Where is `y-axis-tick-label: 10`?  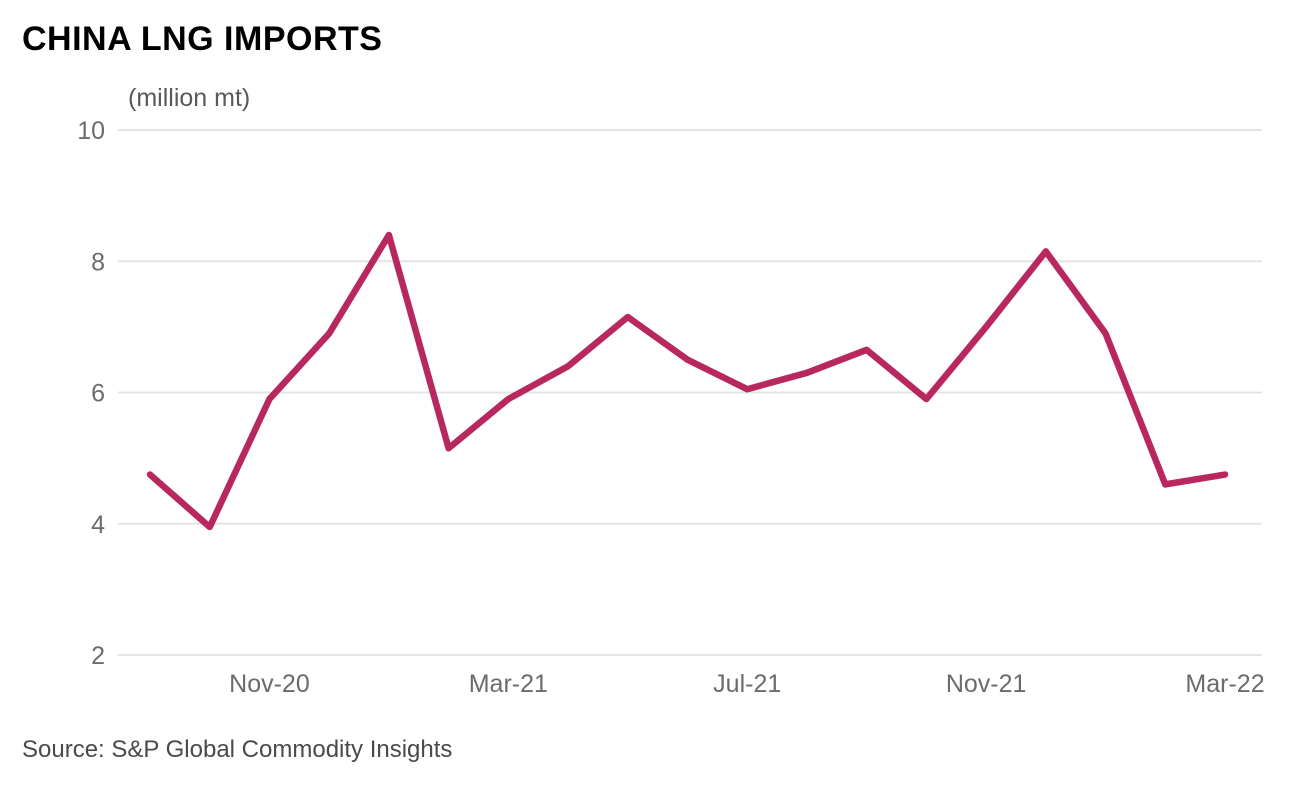 y-axis-tick-label: 10 is located at coordinates (91, 131).